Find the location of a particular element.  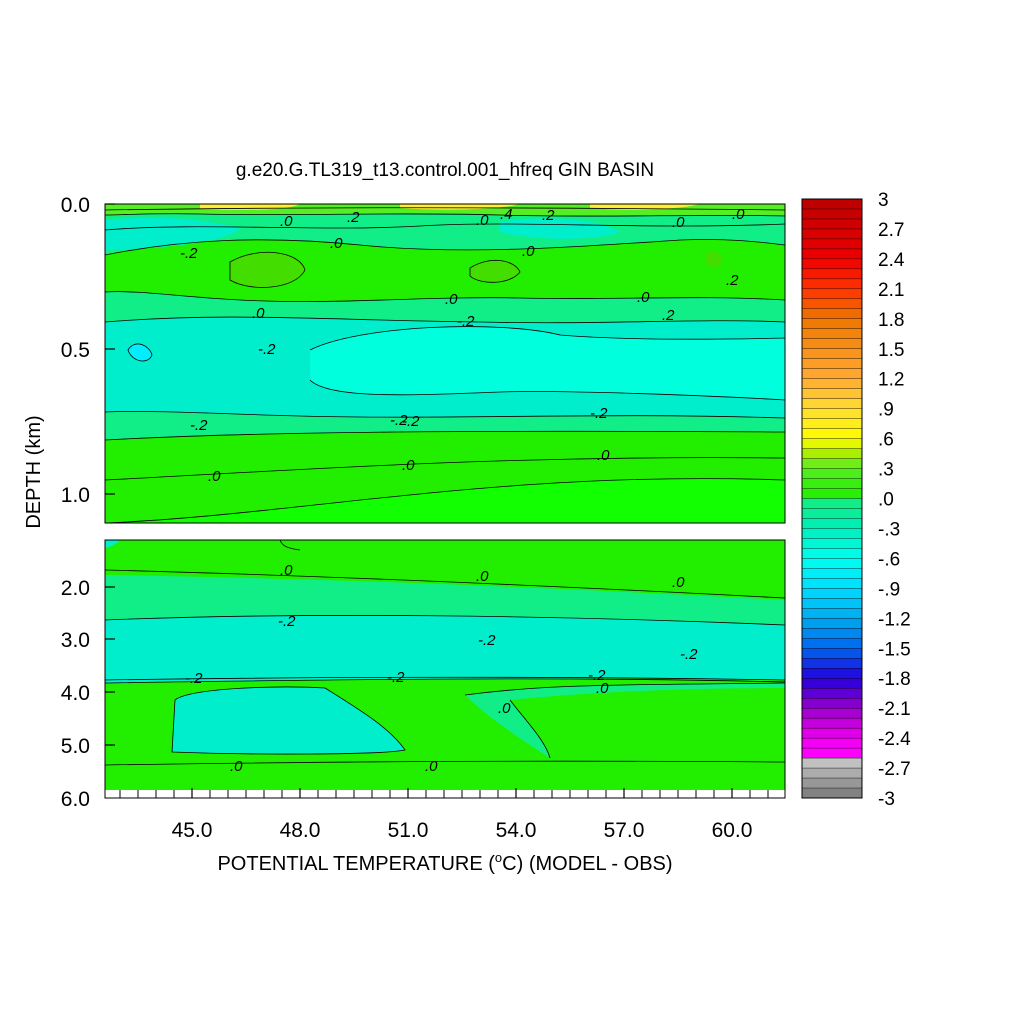

upper-cyan-lens is located at coordinates (560, 228).